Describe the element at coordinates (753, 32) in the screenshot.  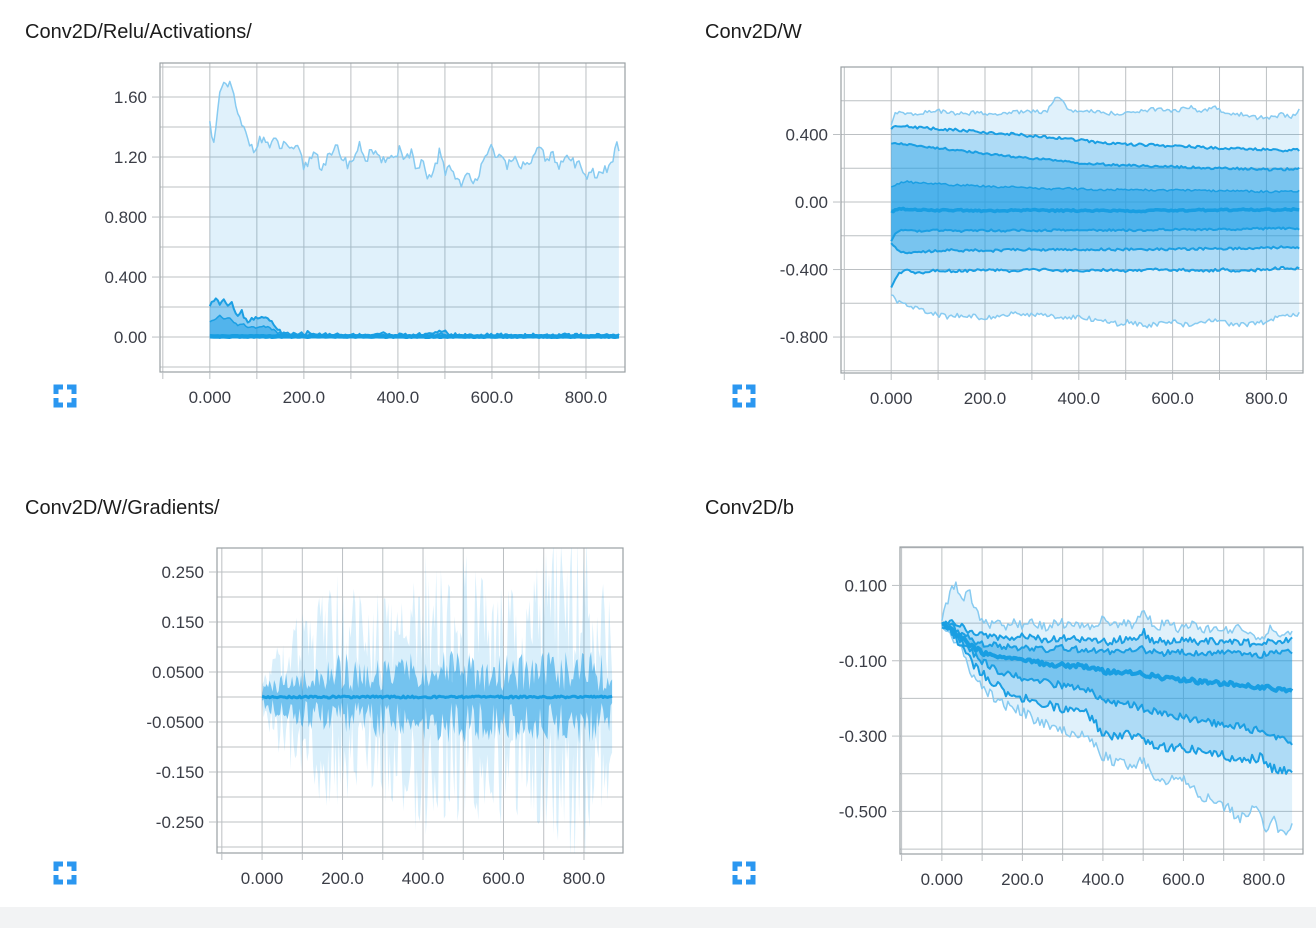
I see `chart-title-w: Conv2D/W` at that location.